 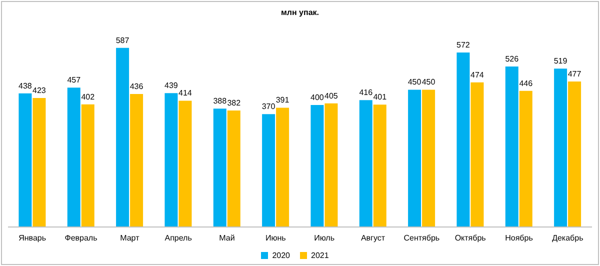 What do you see at coordinates (123, 40) in the screenshot?
I see `data-label: 587` at bounding box center [123, 40].